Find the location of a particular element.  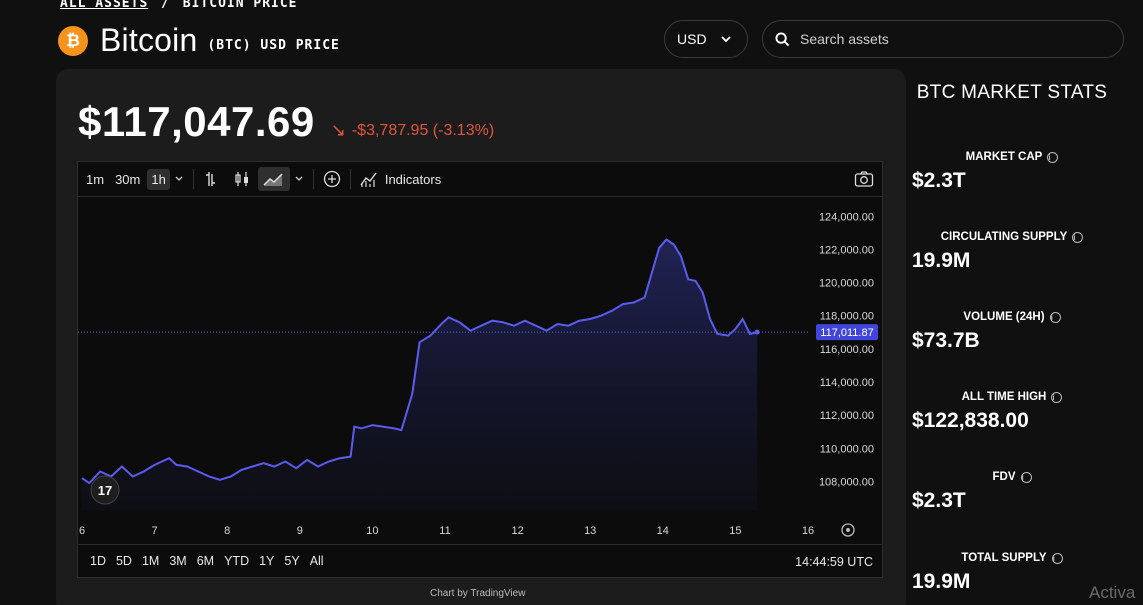

range-ytd-button: YTD is located at coordinates (237, 561).